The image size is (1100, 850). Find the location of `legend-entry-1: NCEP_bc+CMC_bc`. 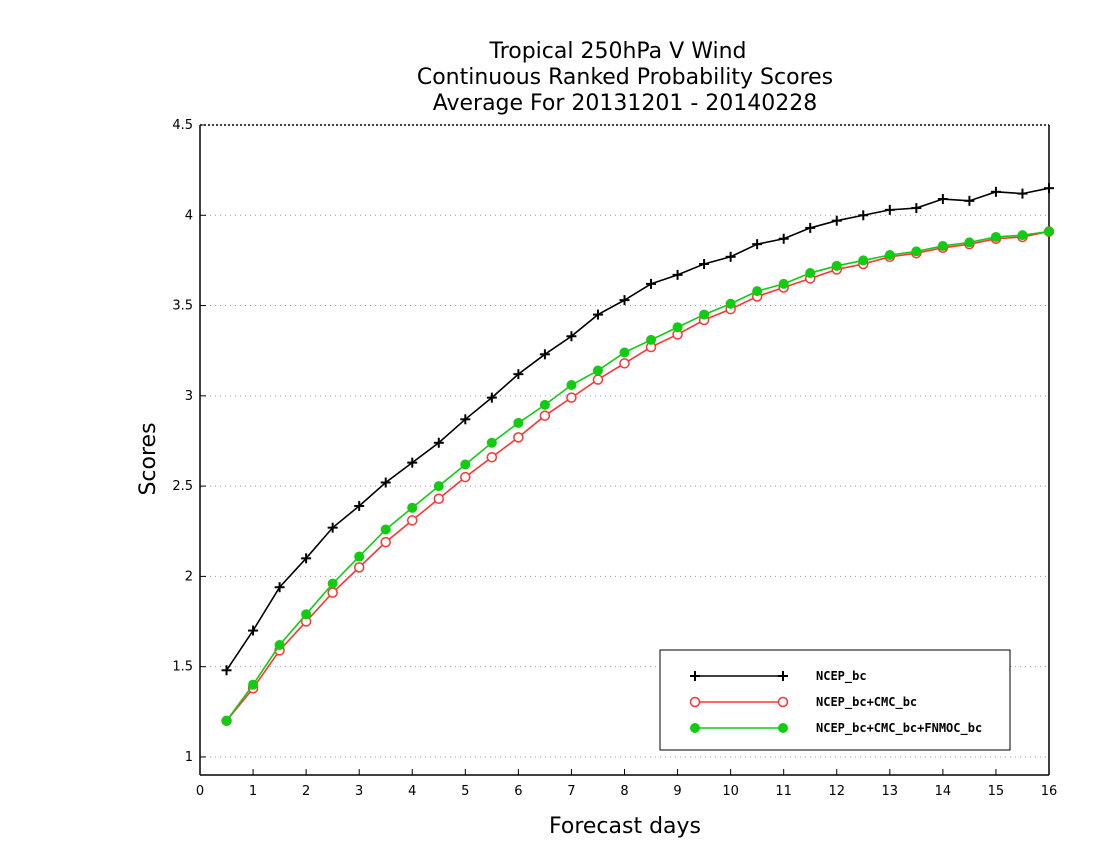

legend-entry-1: NCEP_bc+CMC_bc is located at coordinates (803, 702).